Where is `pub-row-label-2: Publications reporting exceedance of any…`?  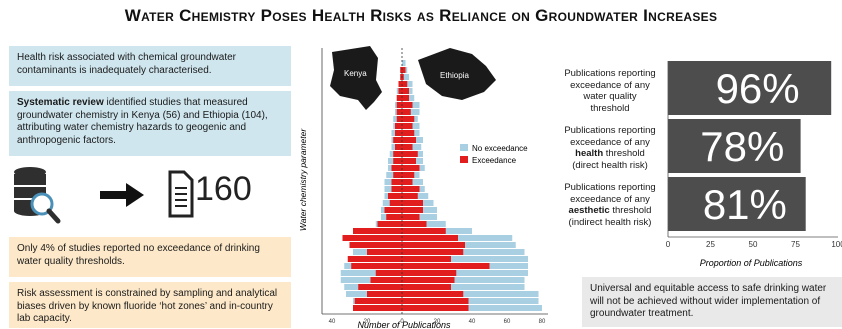
pub-row-label-2: Publications reporting exceedance of any… is located at coordinates (610, 205).